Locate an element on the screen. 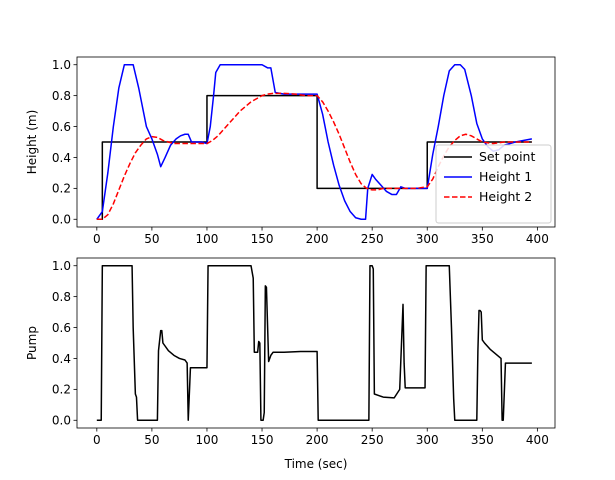 The height and width of the screenshot is (480, 615). legend: Set point Height 1 Height 2 is located at coordinates (493, 184).